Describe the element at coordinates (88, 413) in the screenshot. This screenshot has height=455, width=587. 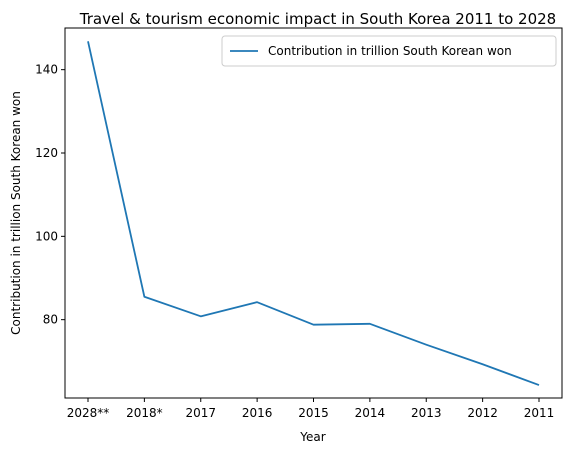
I see `x-tick-label: 2028**` at that location.